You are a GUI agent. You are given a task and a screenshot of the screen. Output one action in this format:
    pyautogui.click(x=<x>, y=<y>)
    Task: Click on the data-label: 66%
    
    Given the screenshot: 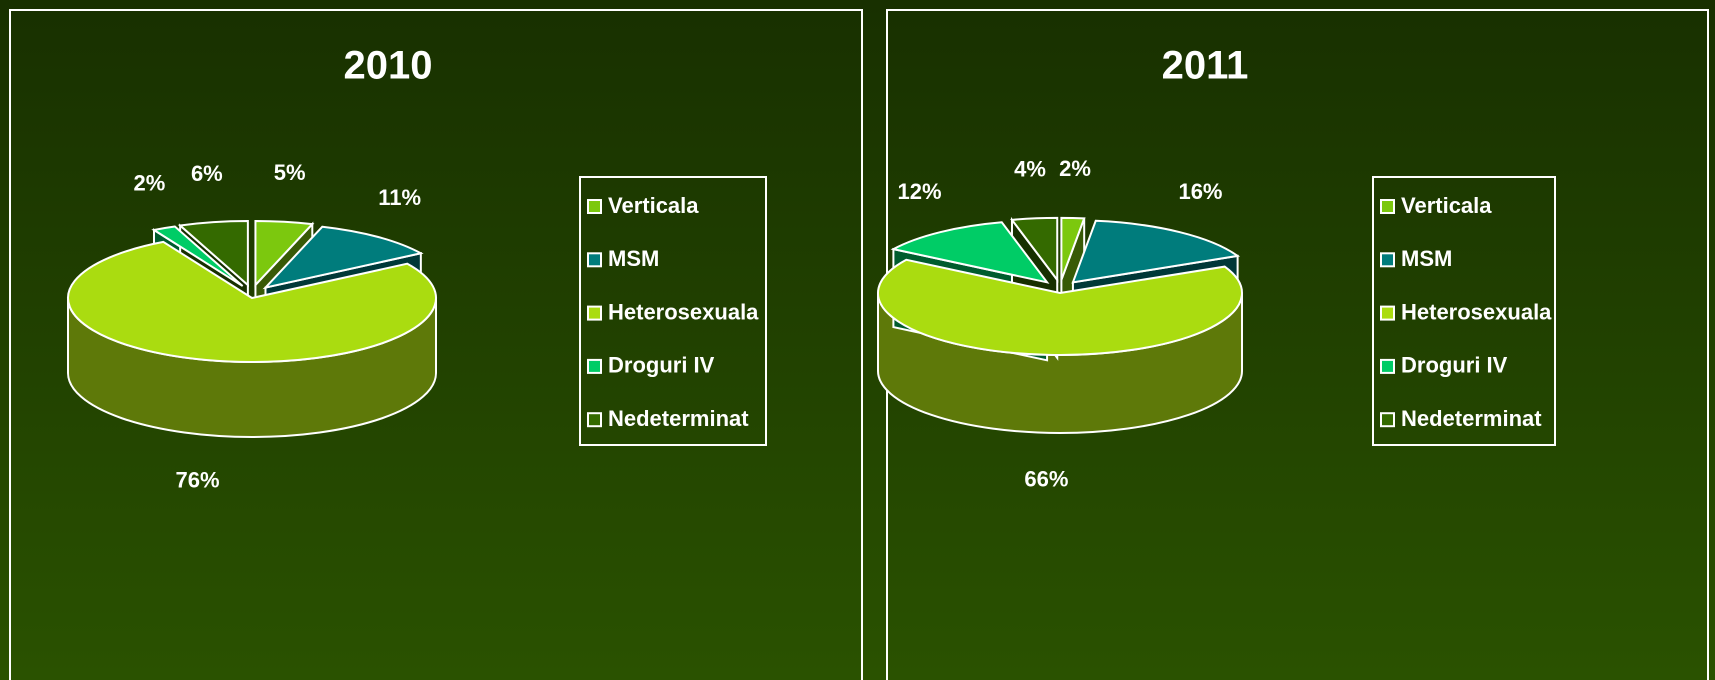 What is the action you would take?
    pyautogui.click(x=1046, y=479)
    